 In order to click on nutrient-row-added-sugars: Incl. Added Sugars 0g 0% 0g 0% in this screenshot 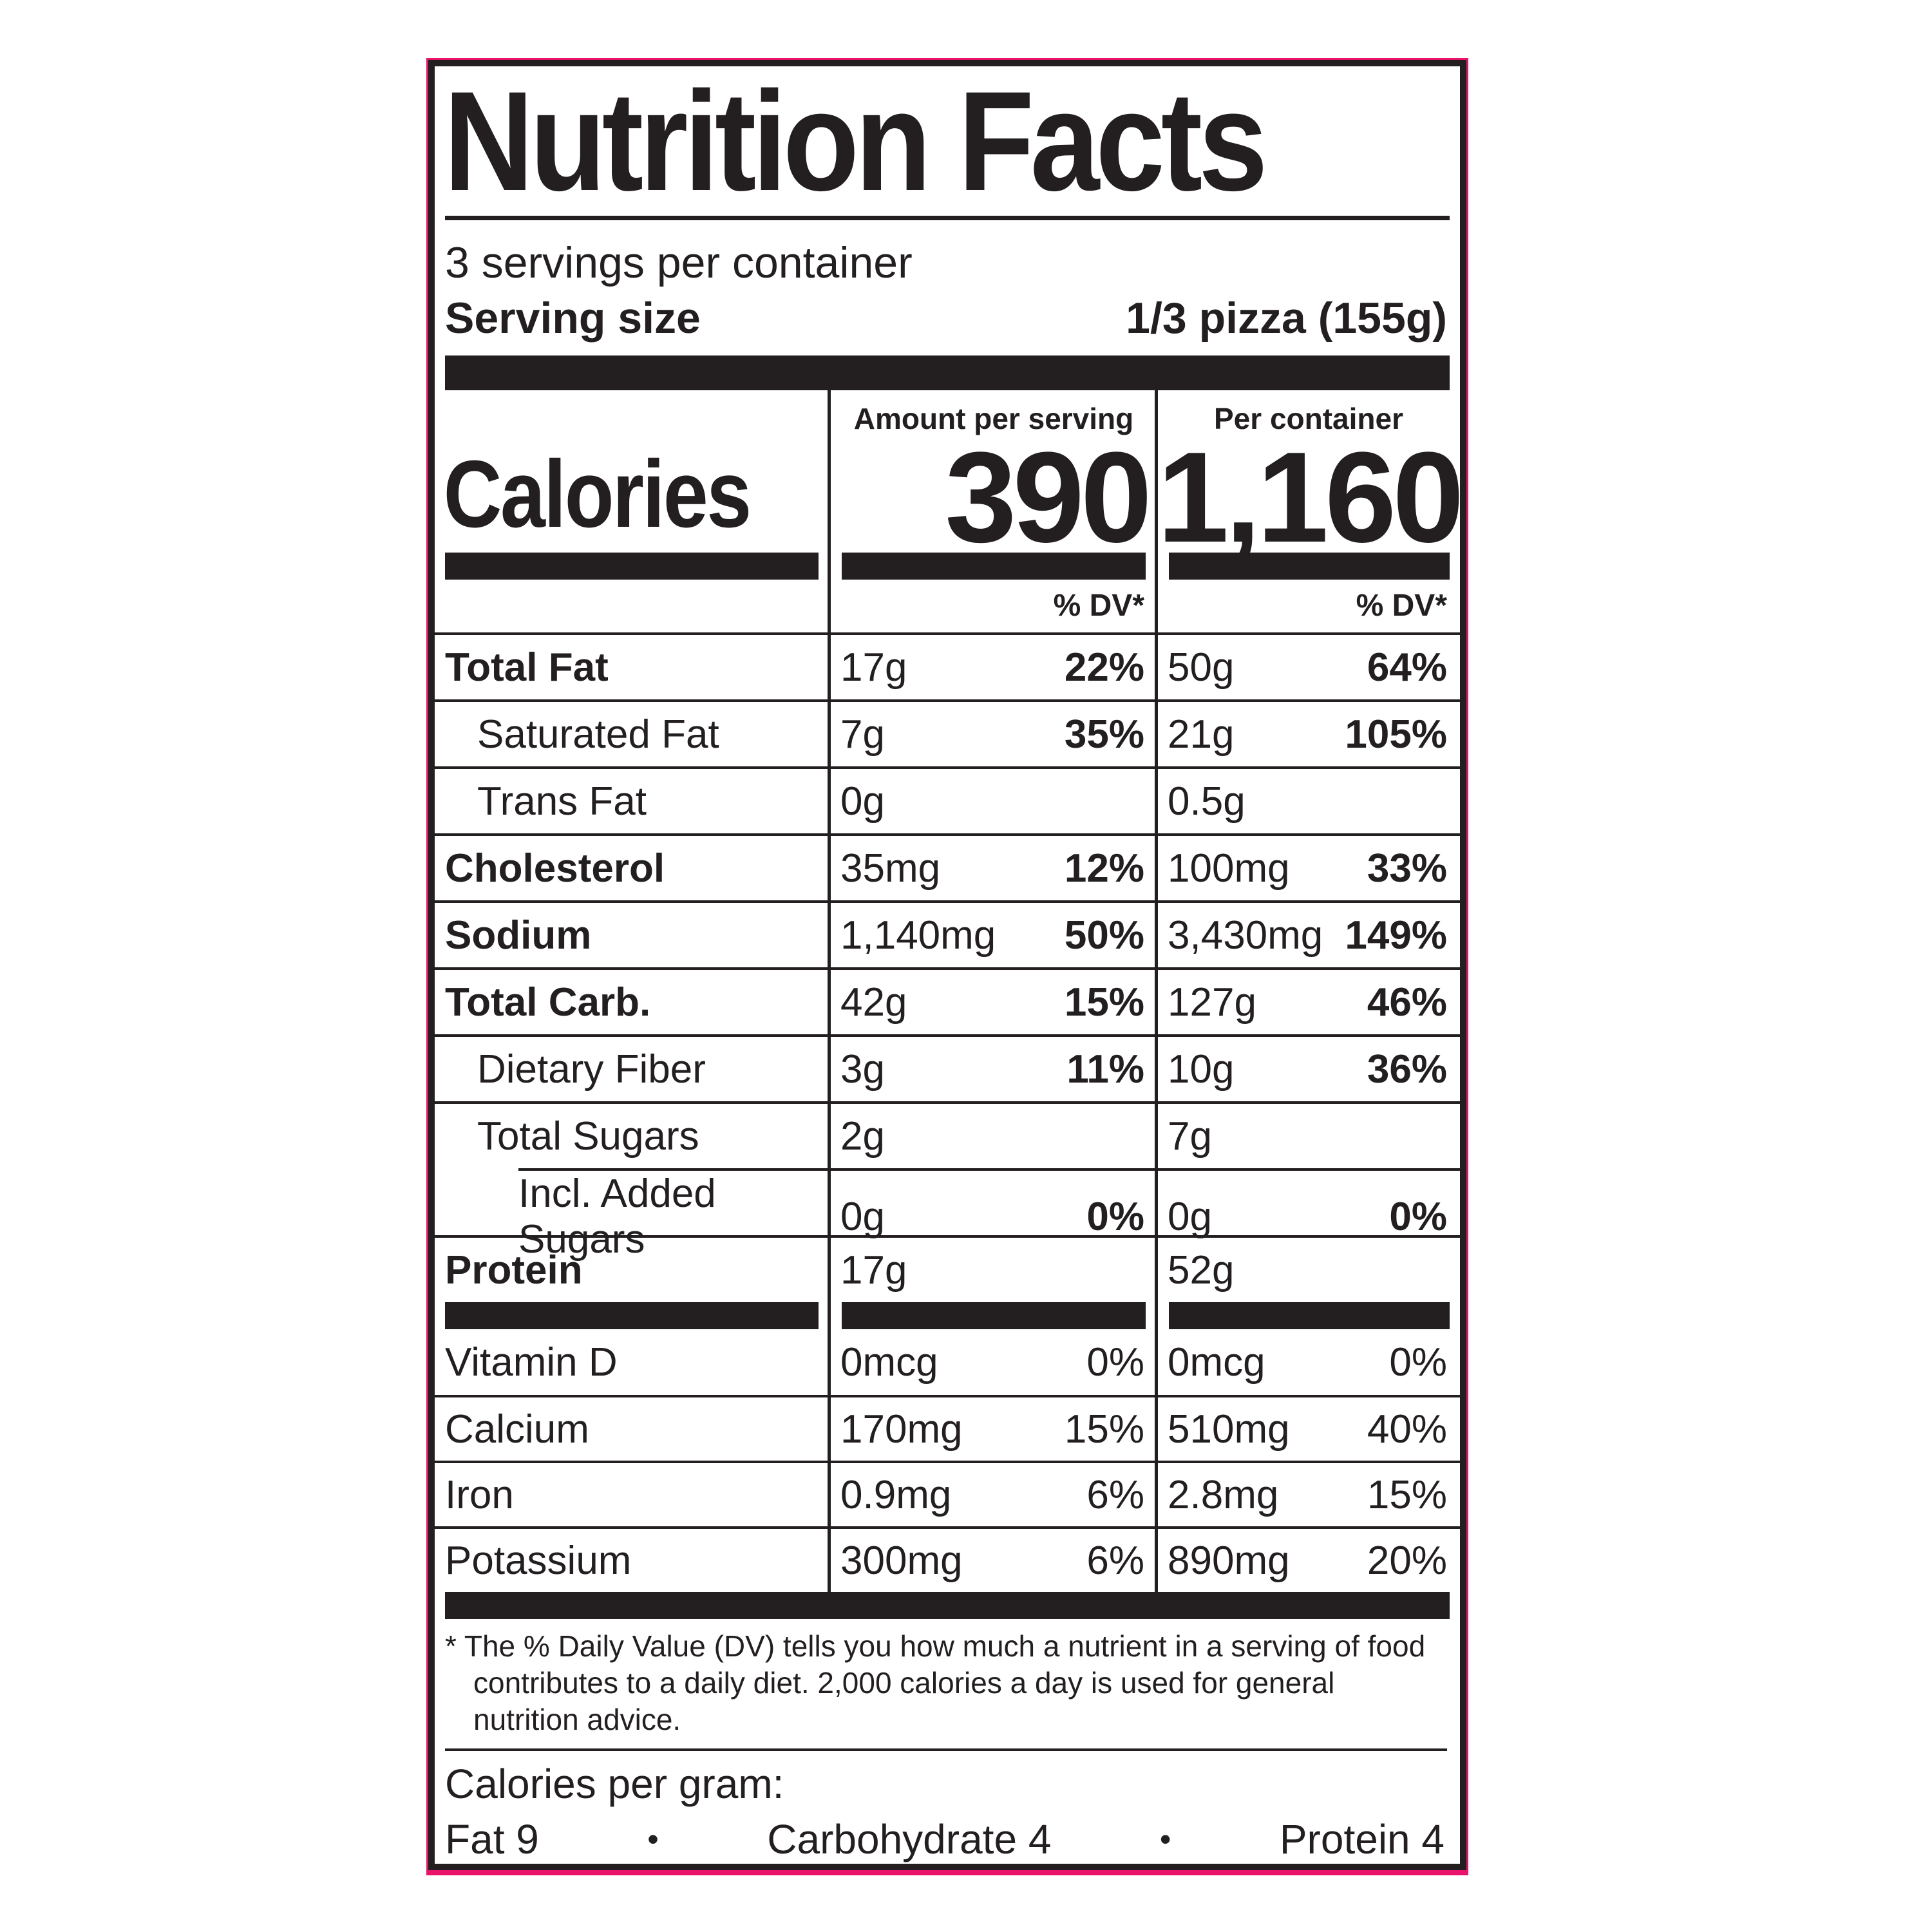, I will do `click(947, 1215)`.